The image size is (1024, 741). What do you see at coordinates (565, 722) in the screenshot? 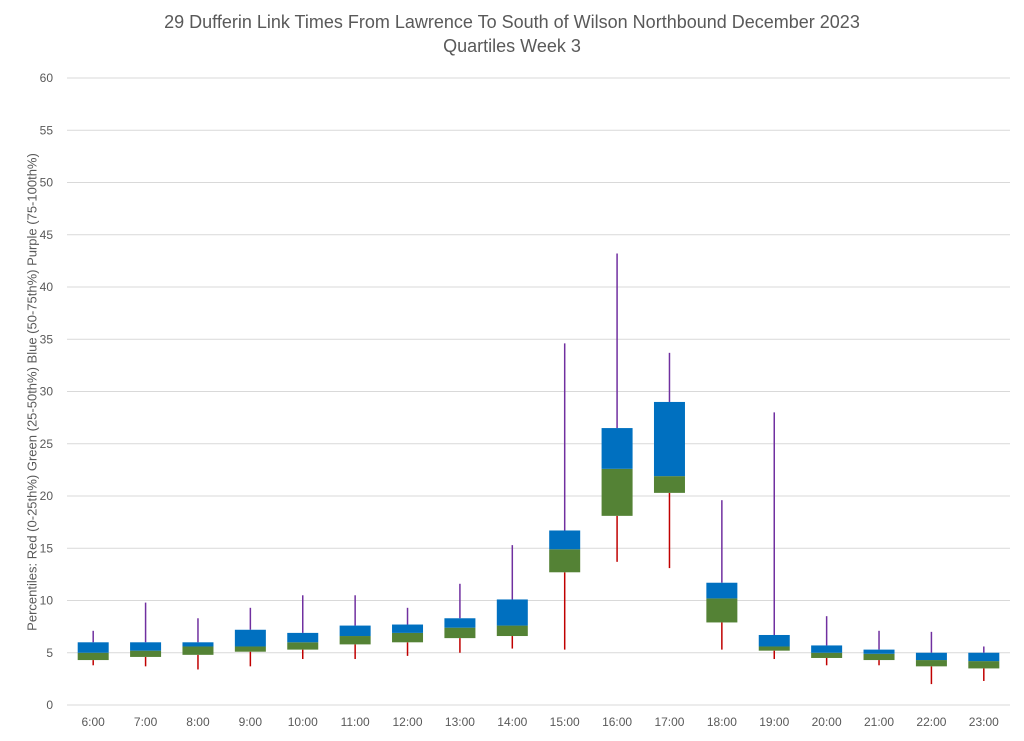
I see `x-tick-label: 15:00` at bounding box center [565, 722].